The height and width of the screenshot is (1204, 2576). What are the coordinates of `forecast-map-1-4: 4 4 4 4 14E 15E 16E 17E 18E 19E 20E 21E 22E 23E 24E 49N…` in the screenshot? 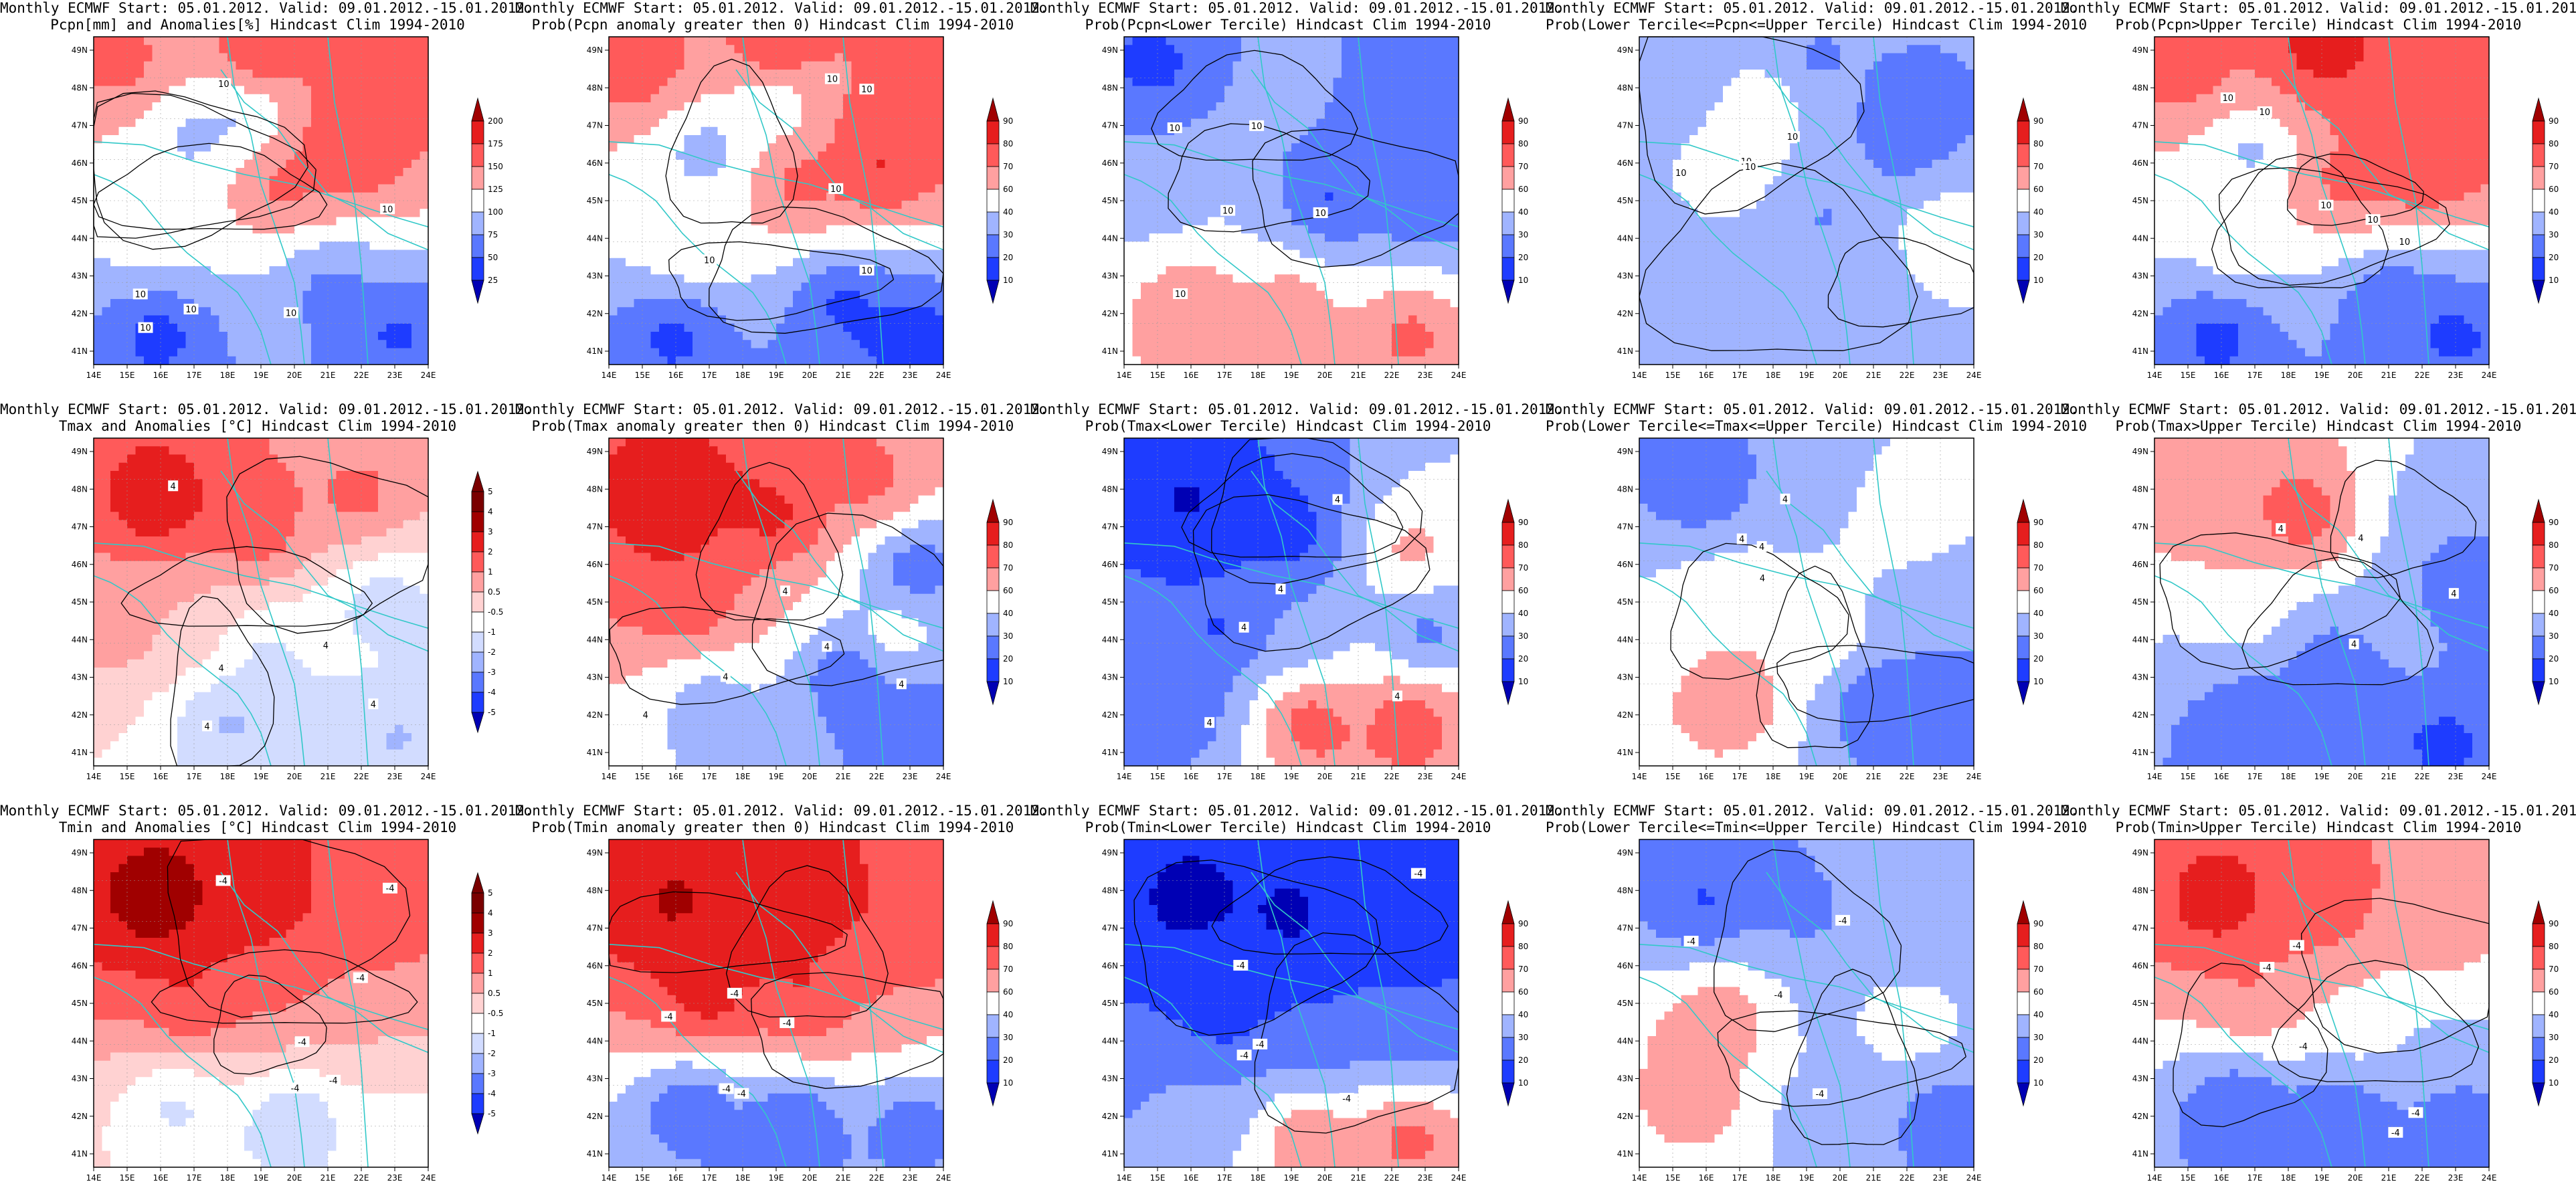 It's located at (2345, 609).